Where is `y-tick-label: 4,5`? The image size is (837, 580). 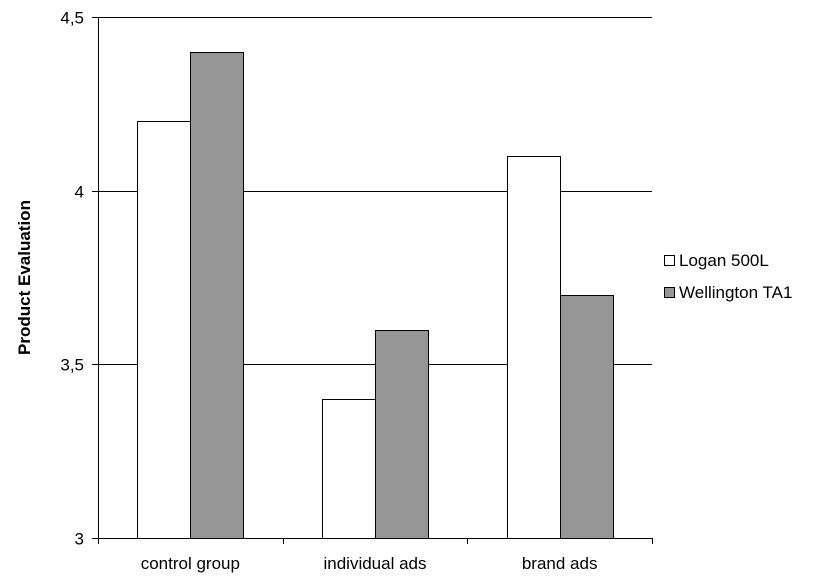 y-tick-label: 4,5 is located at coordinates (72, 18).